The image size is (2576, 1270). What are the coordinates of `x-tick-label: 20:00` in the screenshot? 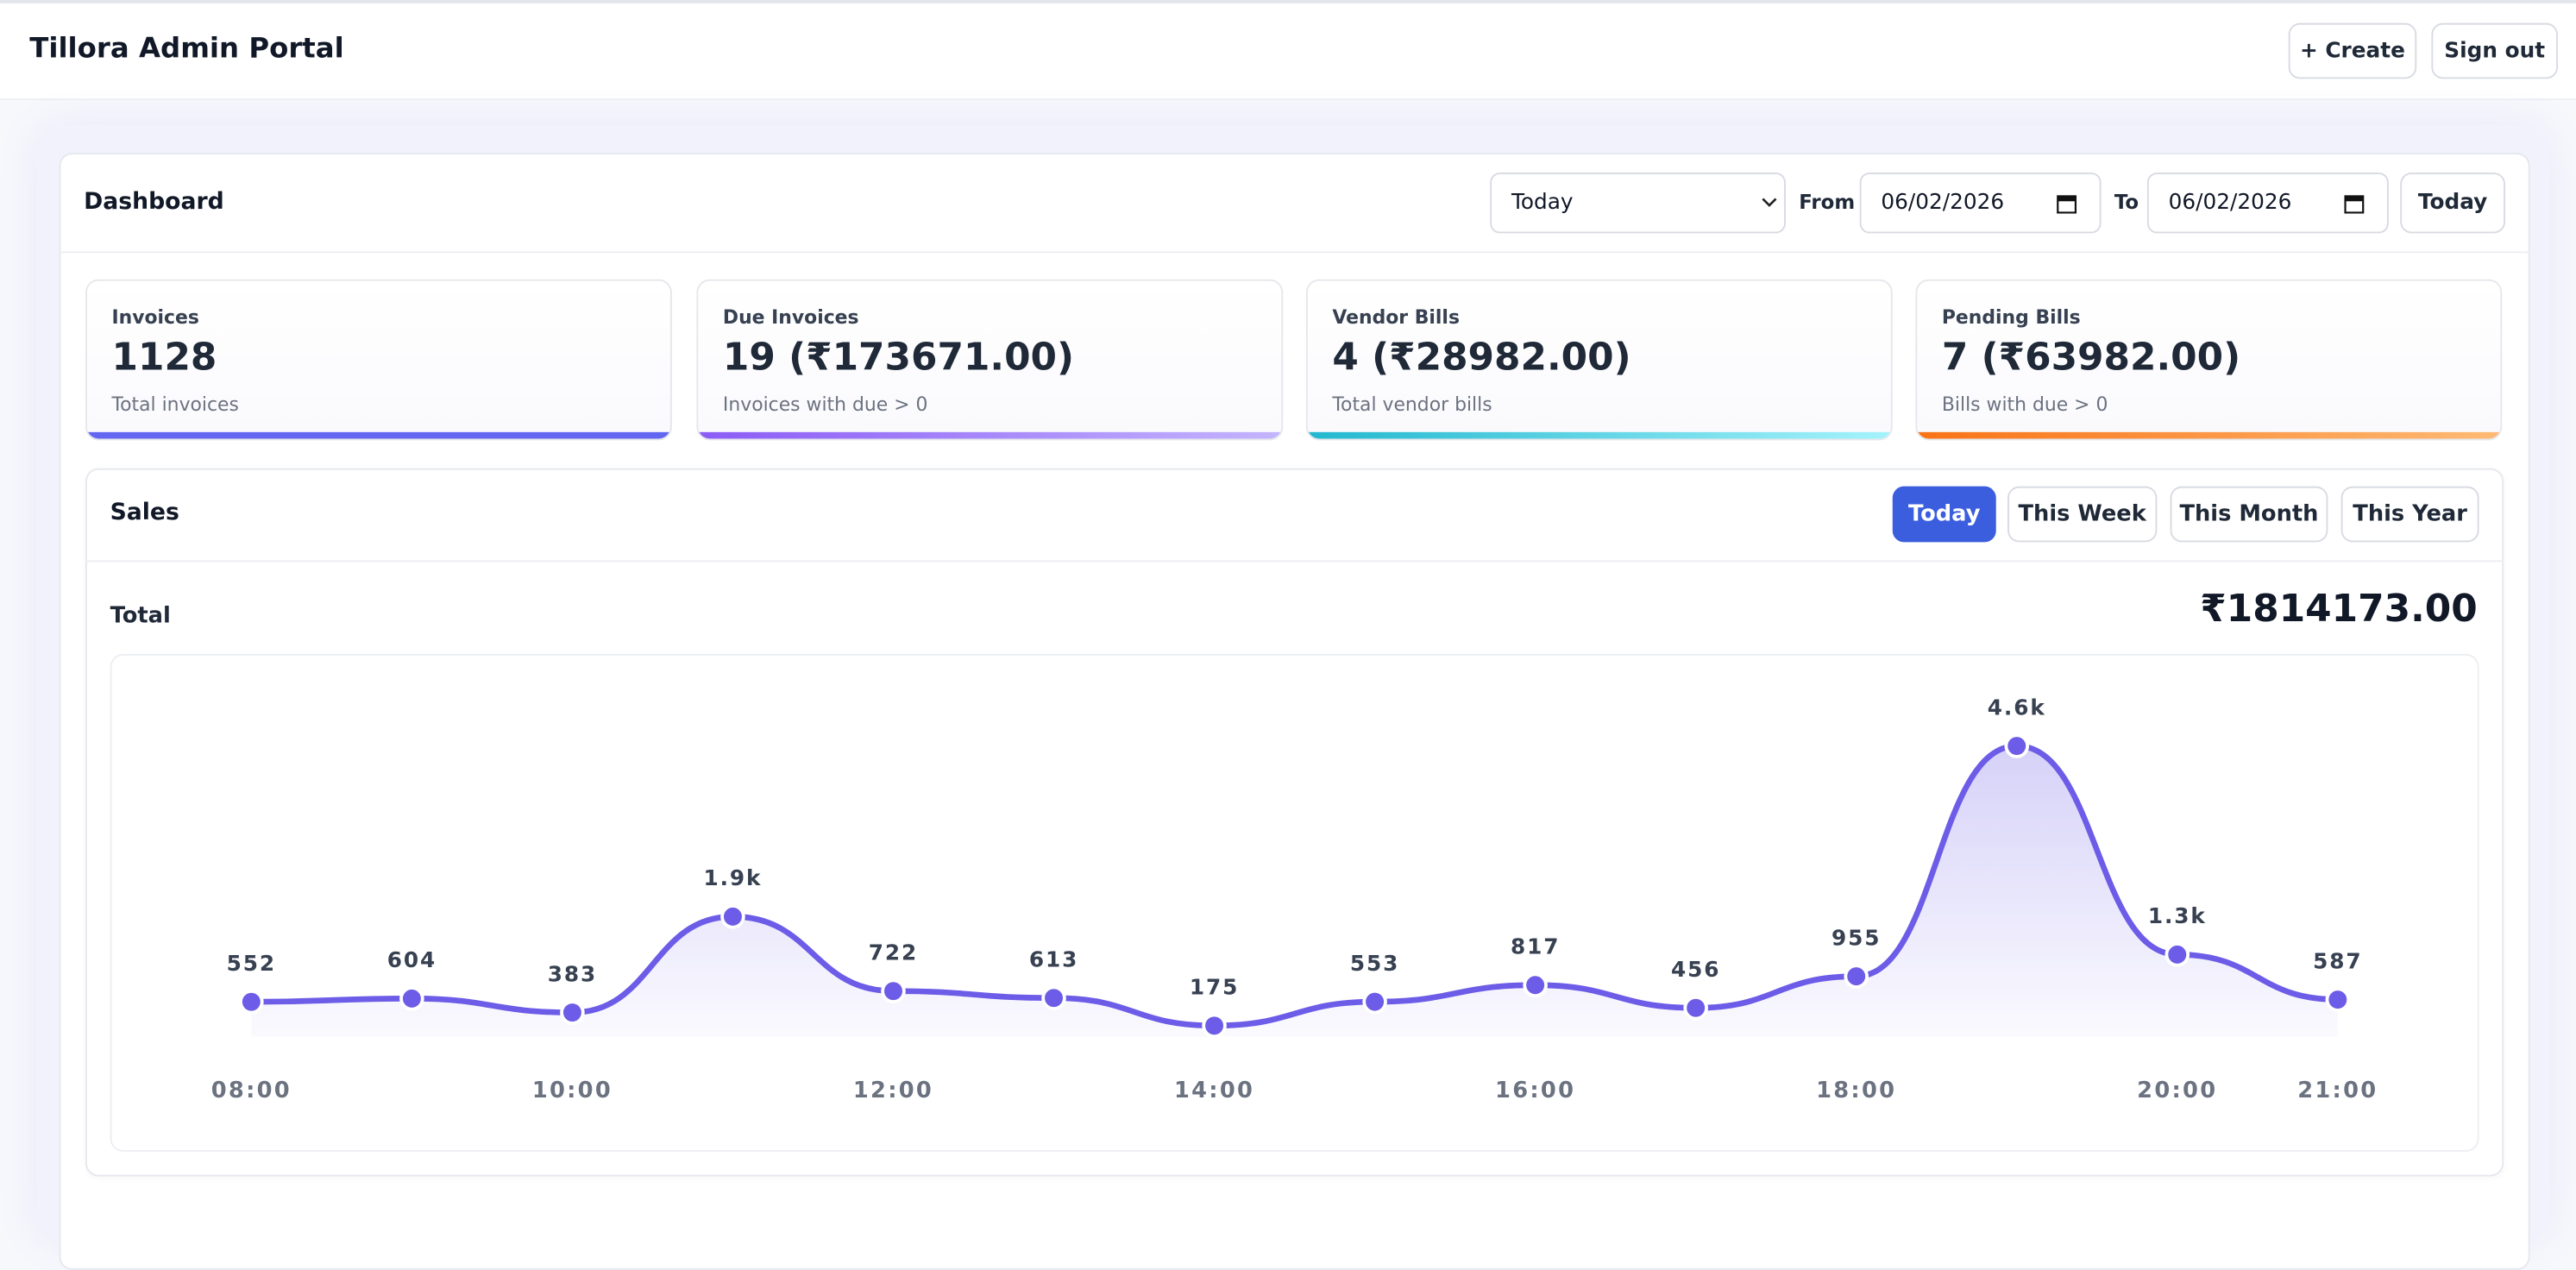 It's located at (2177, 1090).